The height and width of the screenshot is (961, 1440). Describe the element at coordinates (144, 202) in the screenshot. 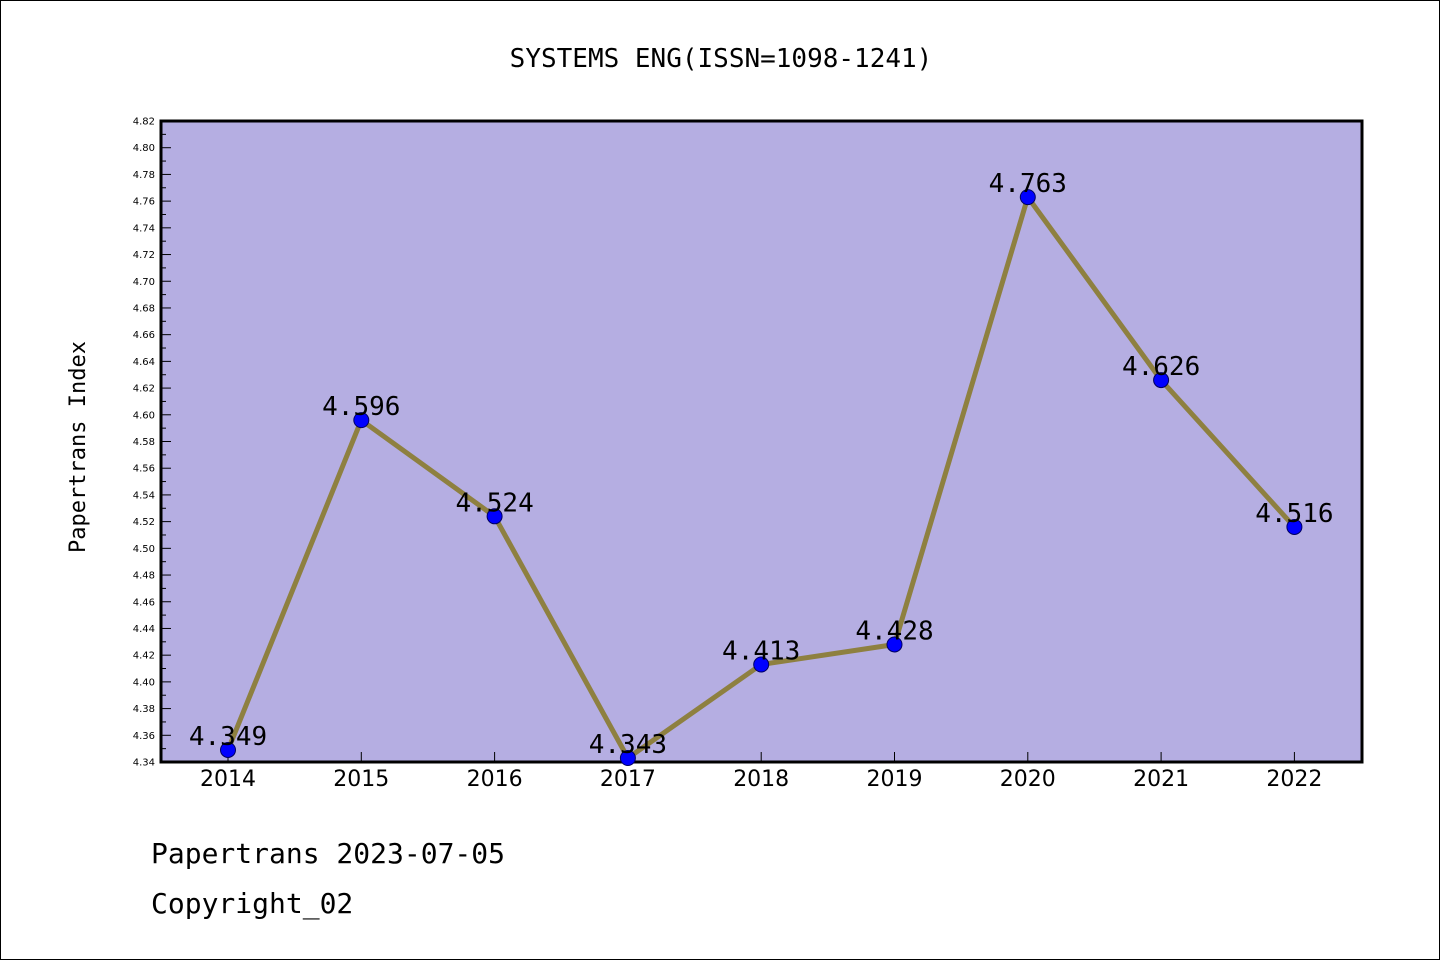

I see `y-tick-label: 4.76` at that location.